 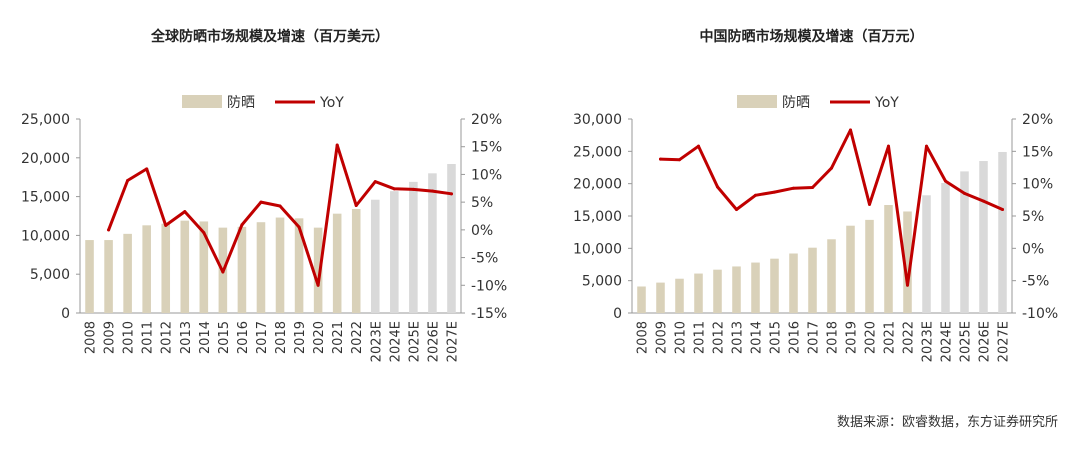 I want to click on x-tick-label: 2022, so click(x=909, y=337).